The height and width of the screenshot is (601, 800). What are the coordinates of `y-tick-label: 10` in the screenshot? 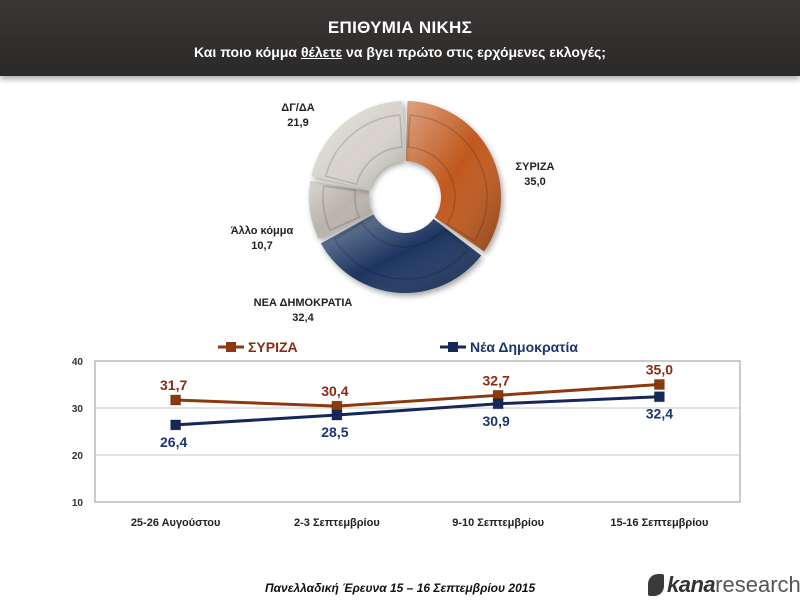 It's located at (78, 503).